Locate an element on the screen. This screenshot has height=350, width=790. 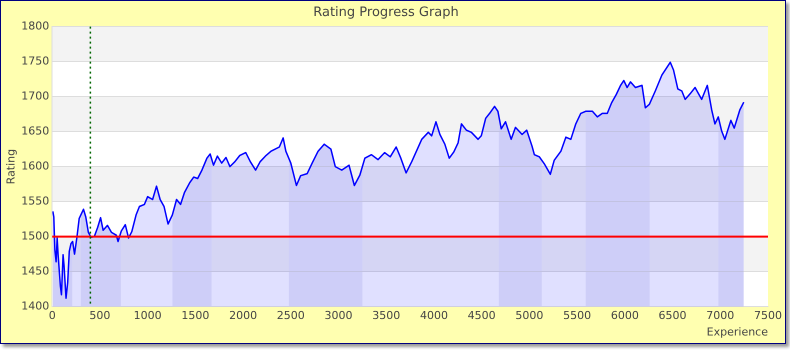
chart-title: Rating Progress Graph is located at coordinates (386, 12).